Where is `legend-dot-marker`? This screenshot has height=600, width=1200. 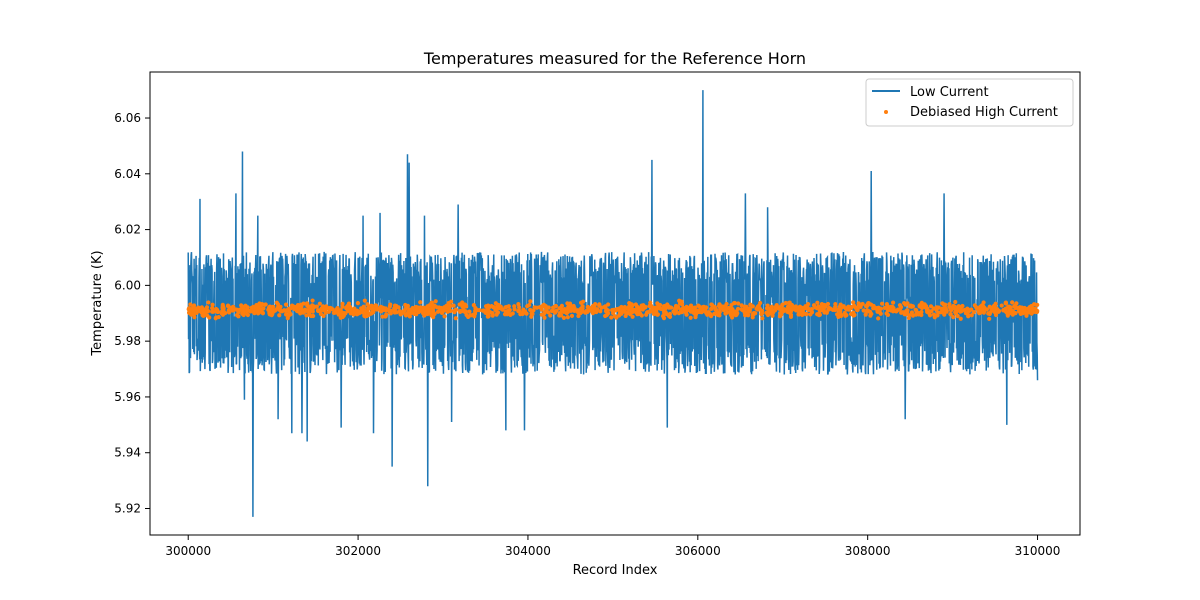 legend-dot-marker is located at coordinates (886, 112).